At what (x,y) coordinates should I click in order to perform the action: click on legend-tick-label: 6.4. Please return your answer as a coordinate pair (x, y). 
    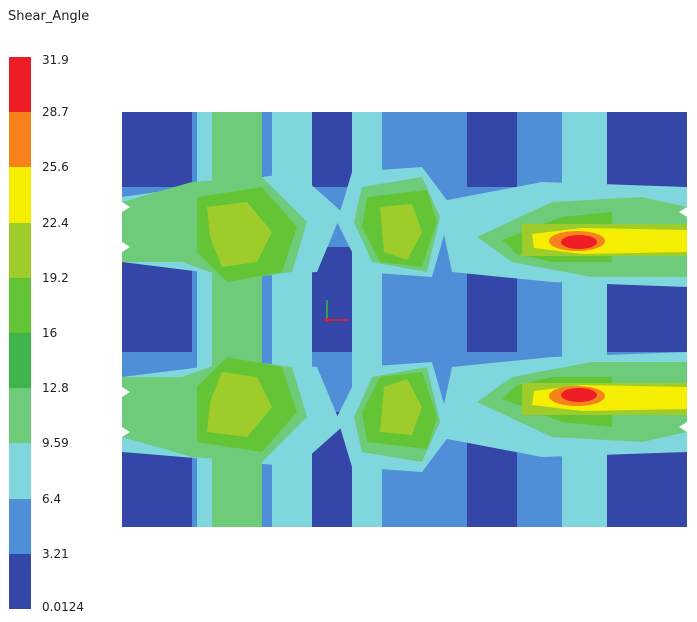
    Looking at the image, I should click on (52, 498).